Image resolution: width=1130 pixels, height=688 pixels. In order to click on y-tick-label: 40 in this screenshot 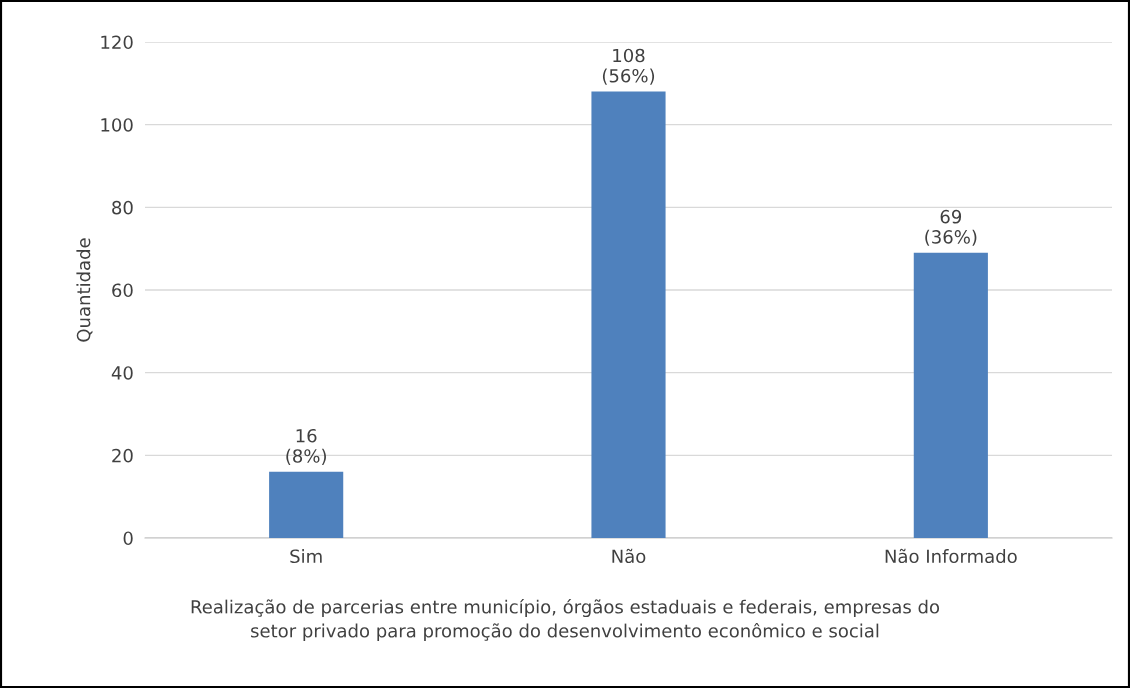, I will do `click(122, 373)`.